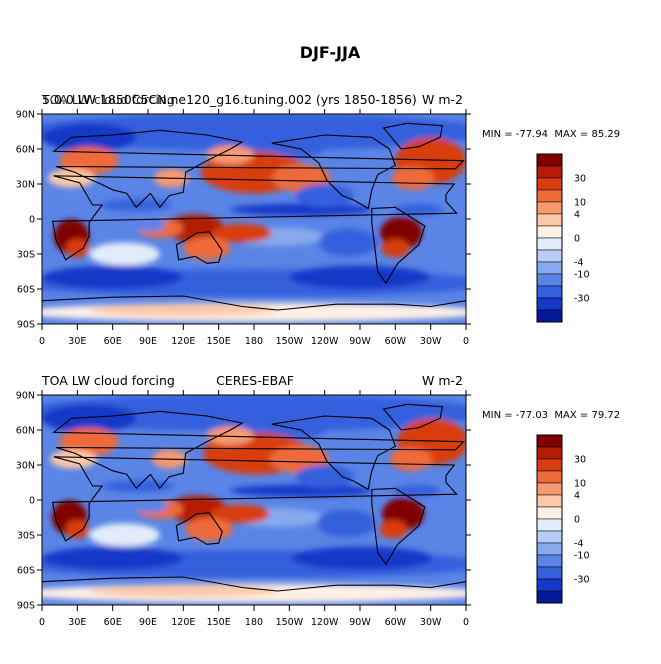 The height and width of the screenshot is (664, 661). Describe the element at coordinates (360, 622) in the screenshot. I see `x-tick-label: 90W` at that location.